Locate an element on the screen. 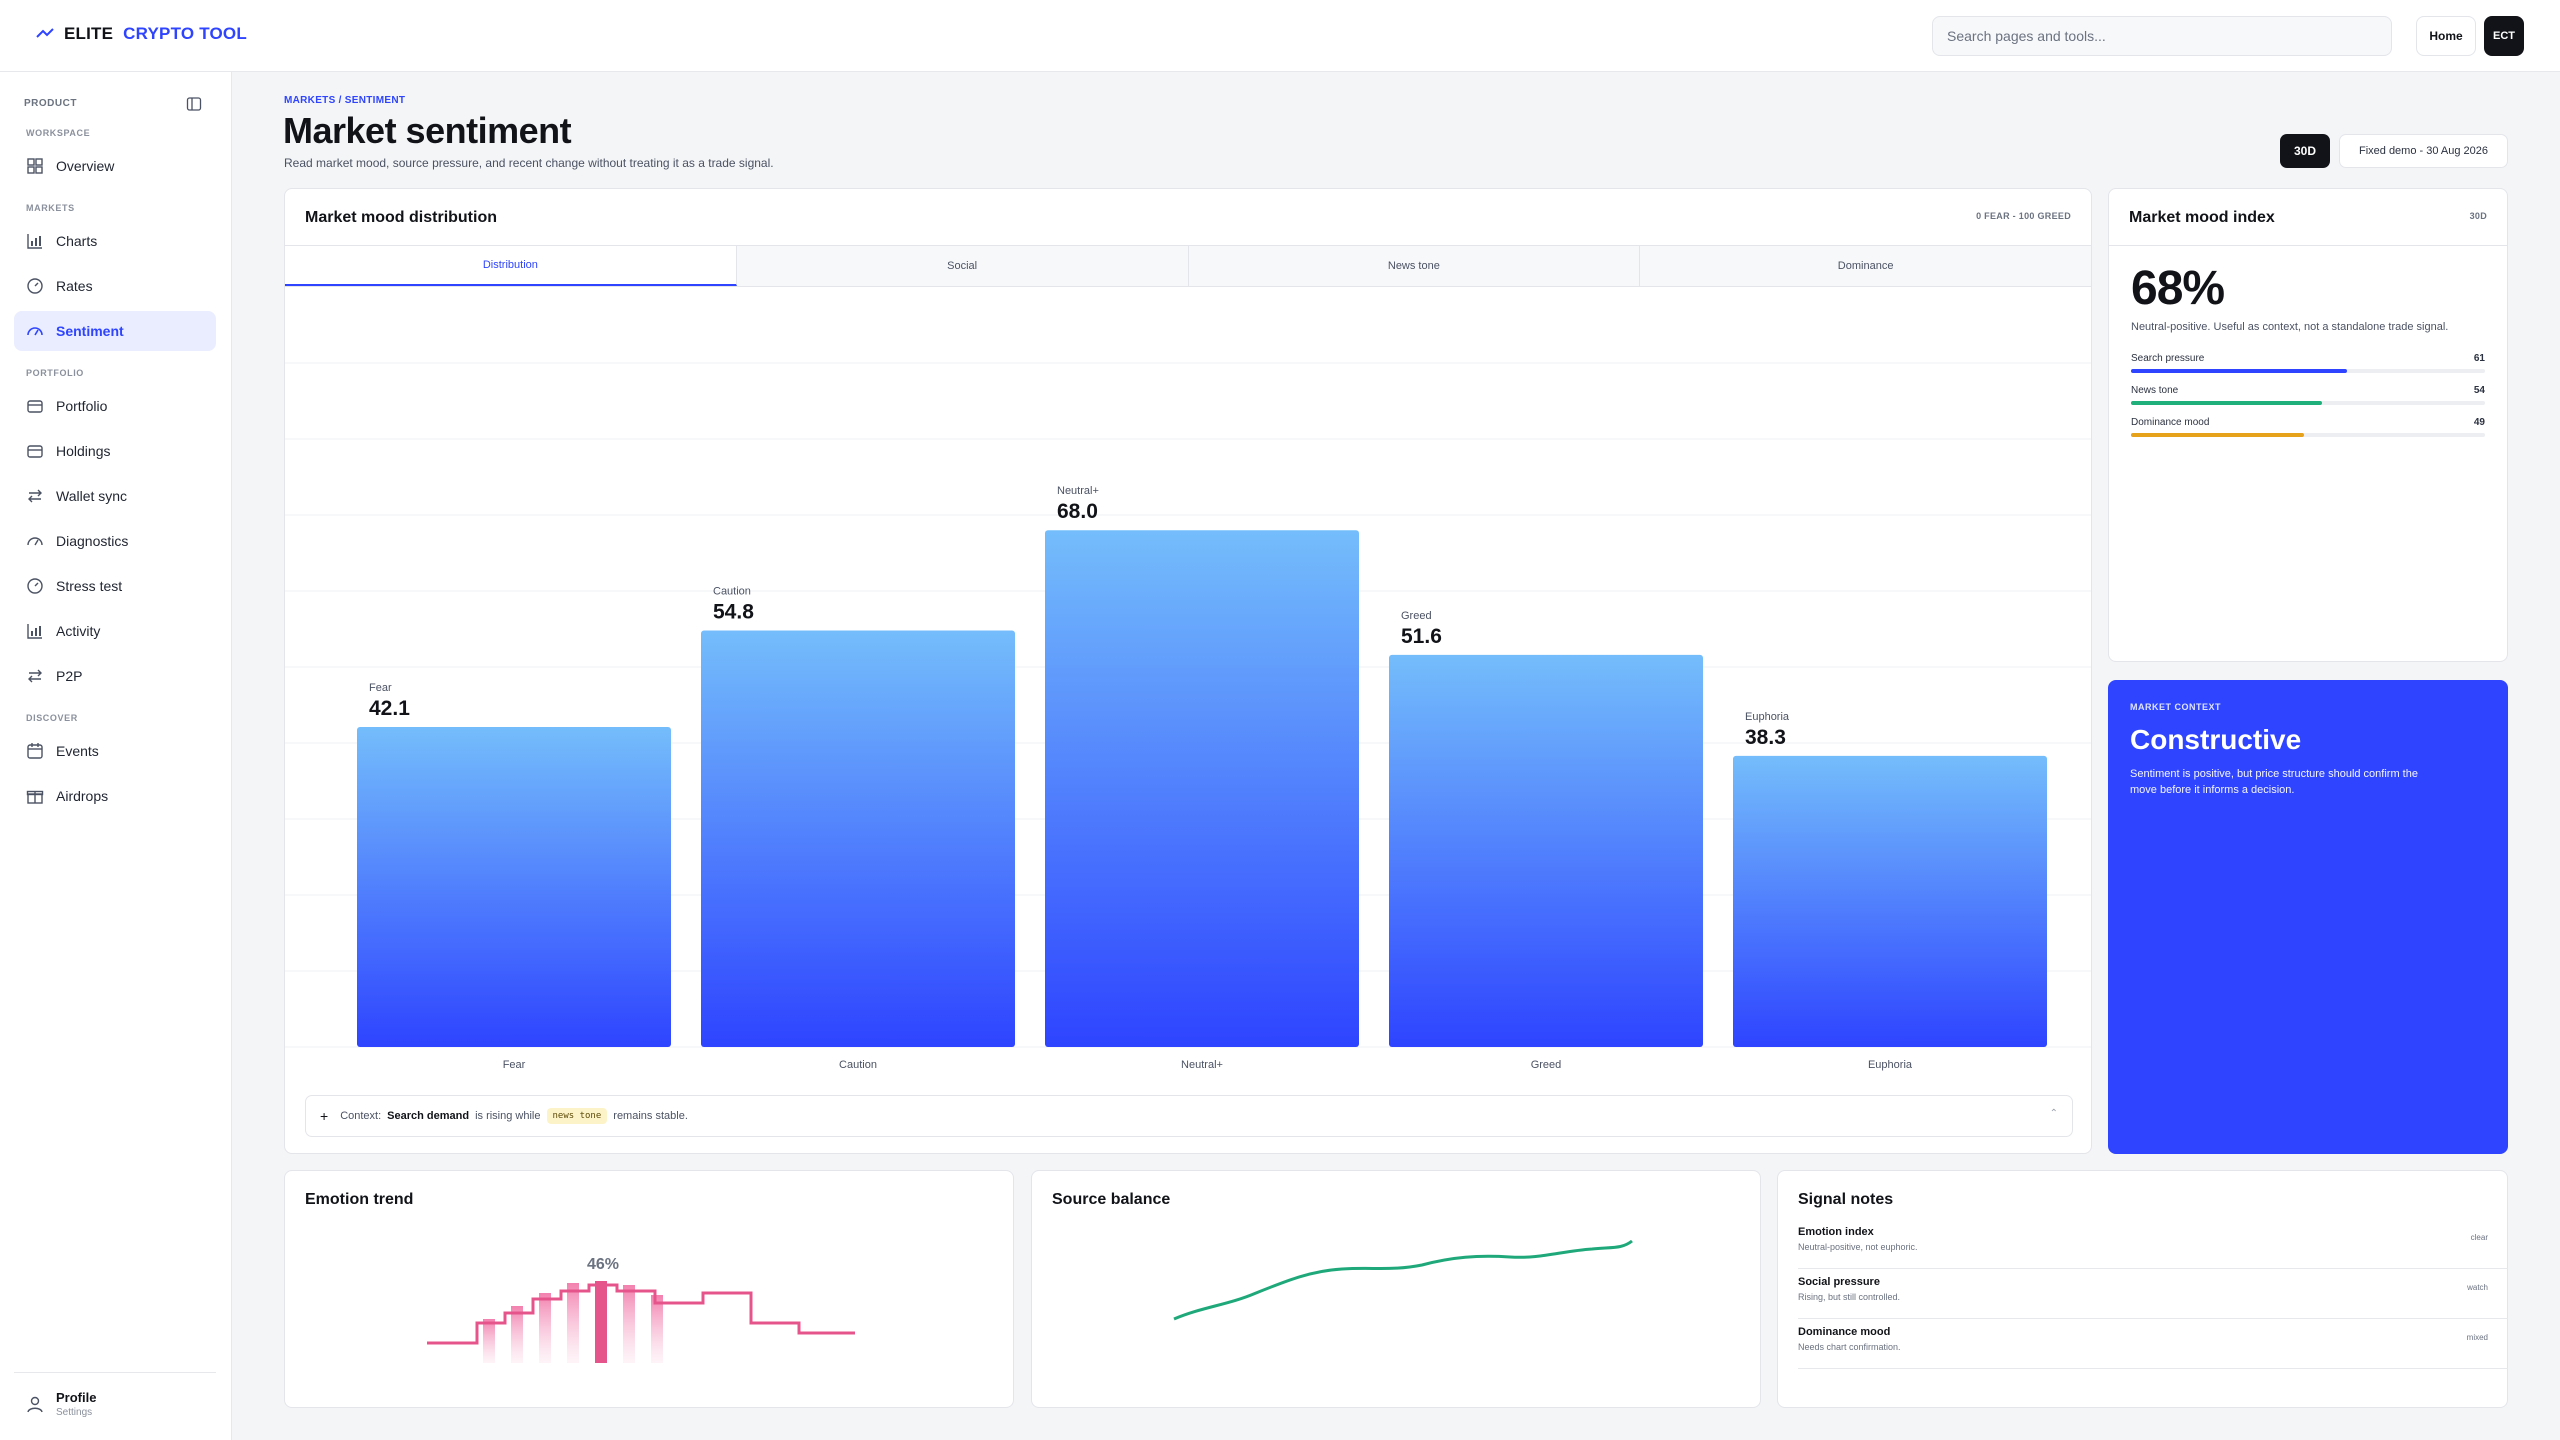 Image resolution: width=2560 pixels, height=1440 pixels. trend-columns is located at coordinates (573, 1322).